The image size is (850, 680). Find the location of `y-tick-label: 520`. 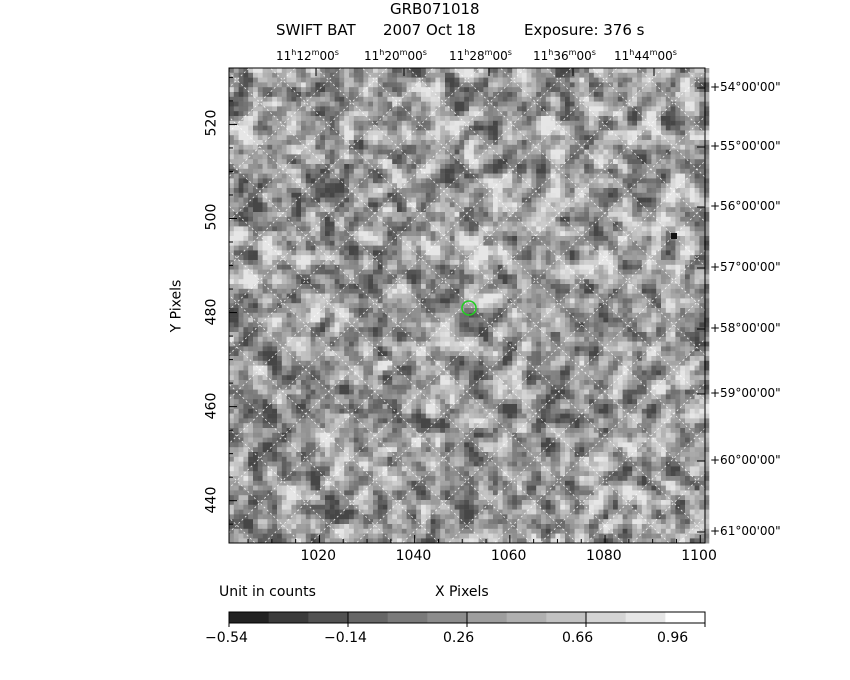

y-tick-label: 520 is located at coordinates (211, 123).